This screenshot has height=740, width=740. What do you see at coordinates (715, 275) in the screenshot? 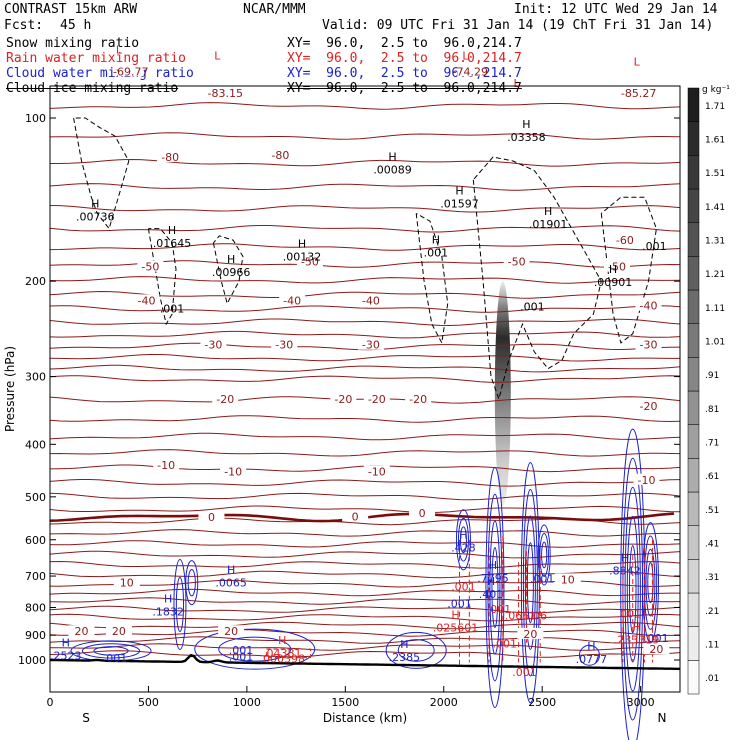
I see `colorbar-level-label: 1.21` at bounding box center [715, 275].